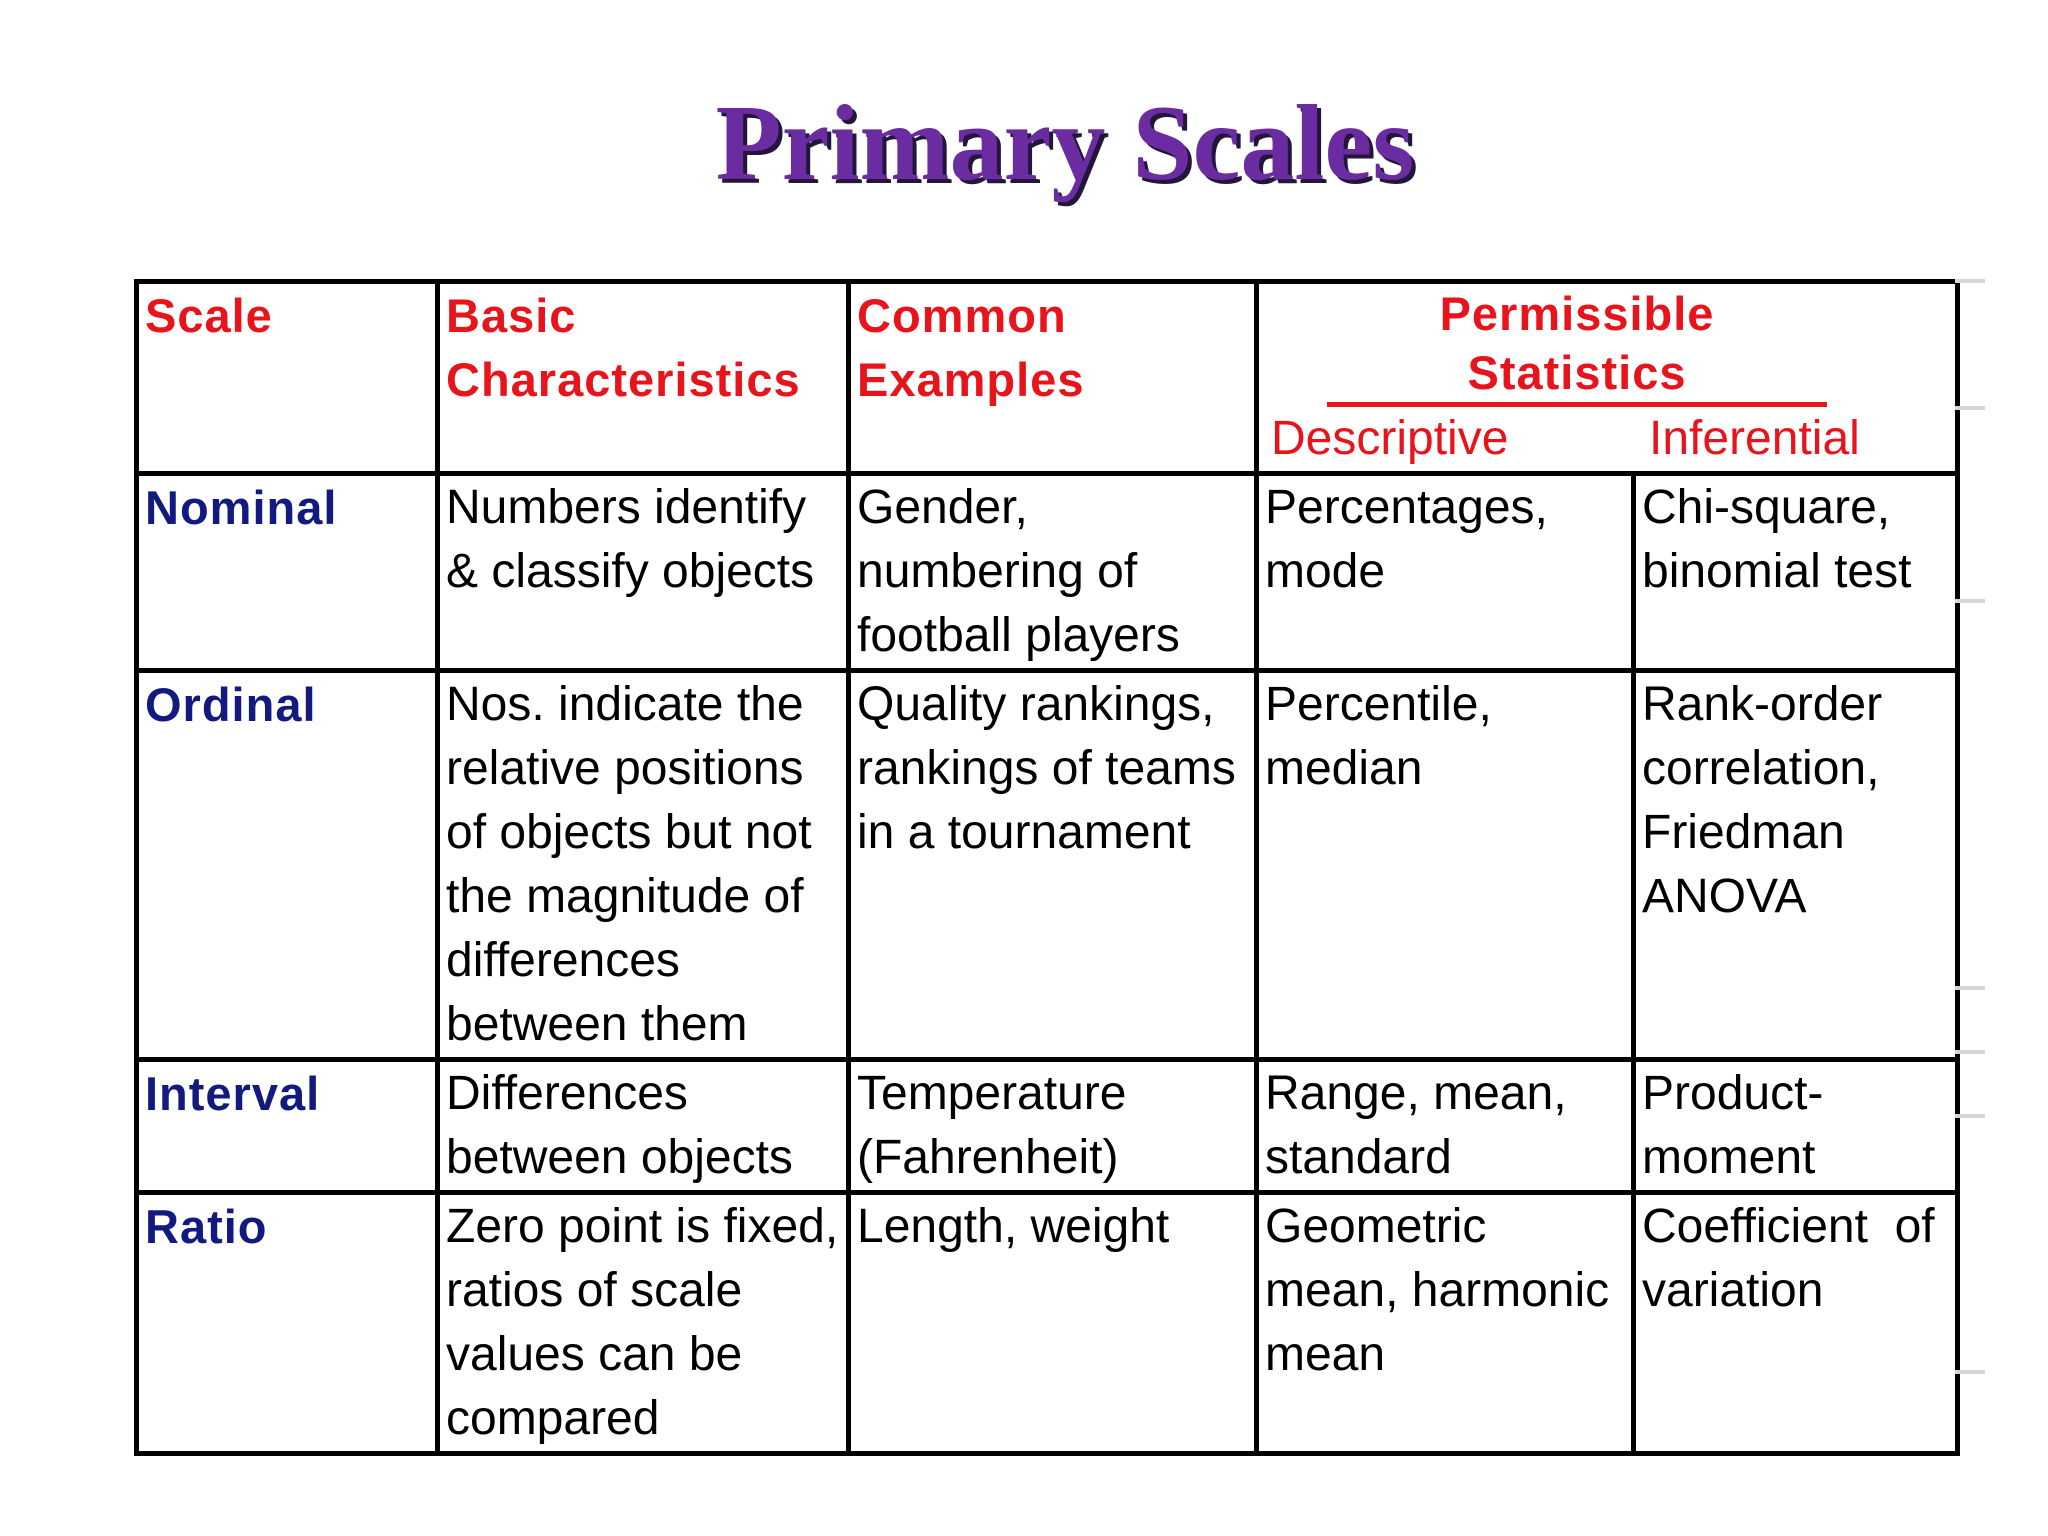 The image size is (2048, 1536). I want to click on descriptive-line: median, so click(1344, 768).